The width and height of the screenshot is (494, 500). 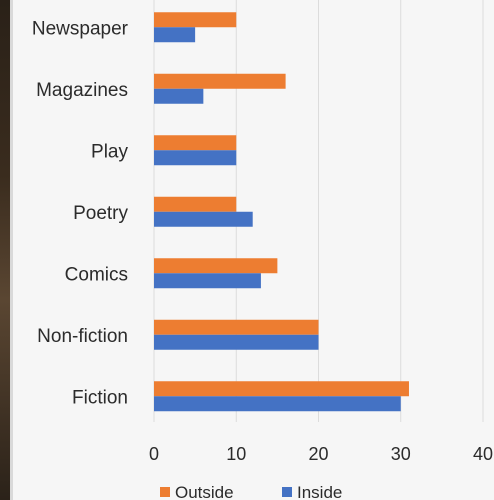 What do you see at coordinates (236, 342) in the screenshot?
I see `bar-non-fiction-inside` at bounding box center [236, 342].